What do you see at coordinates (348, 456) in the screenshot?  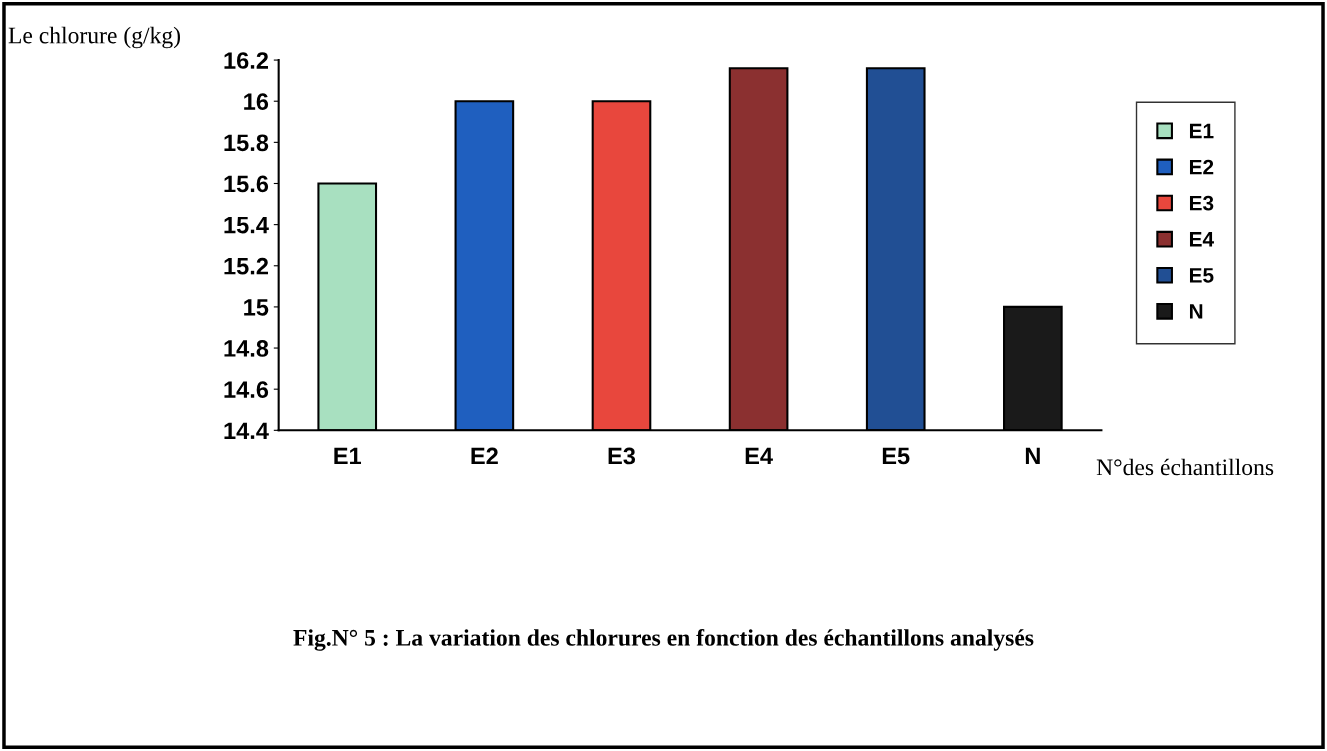 I see `x-tick-label: E1` at bounding box center [348, 456].